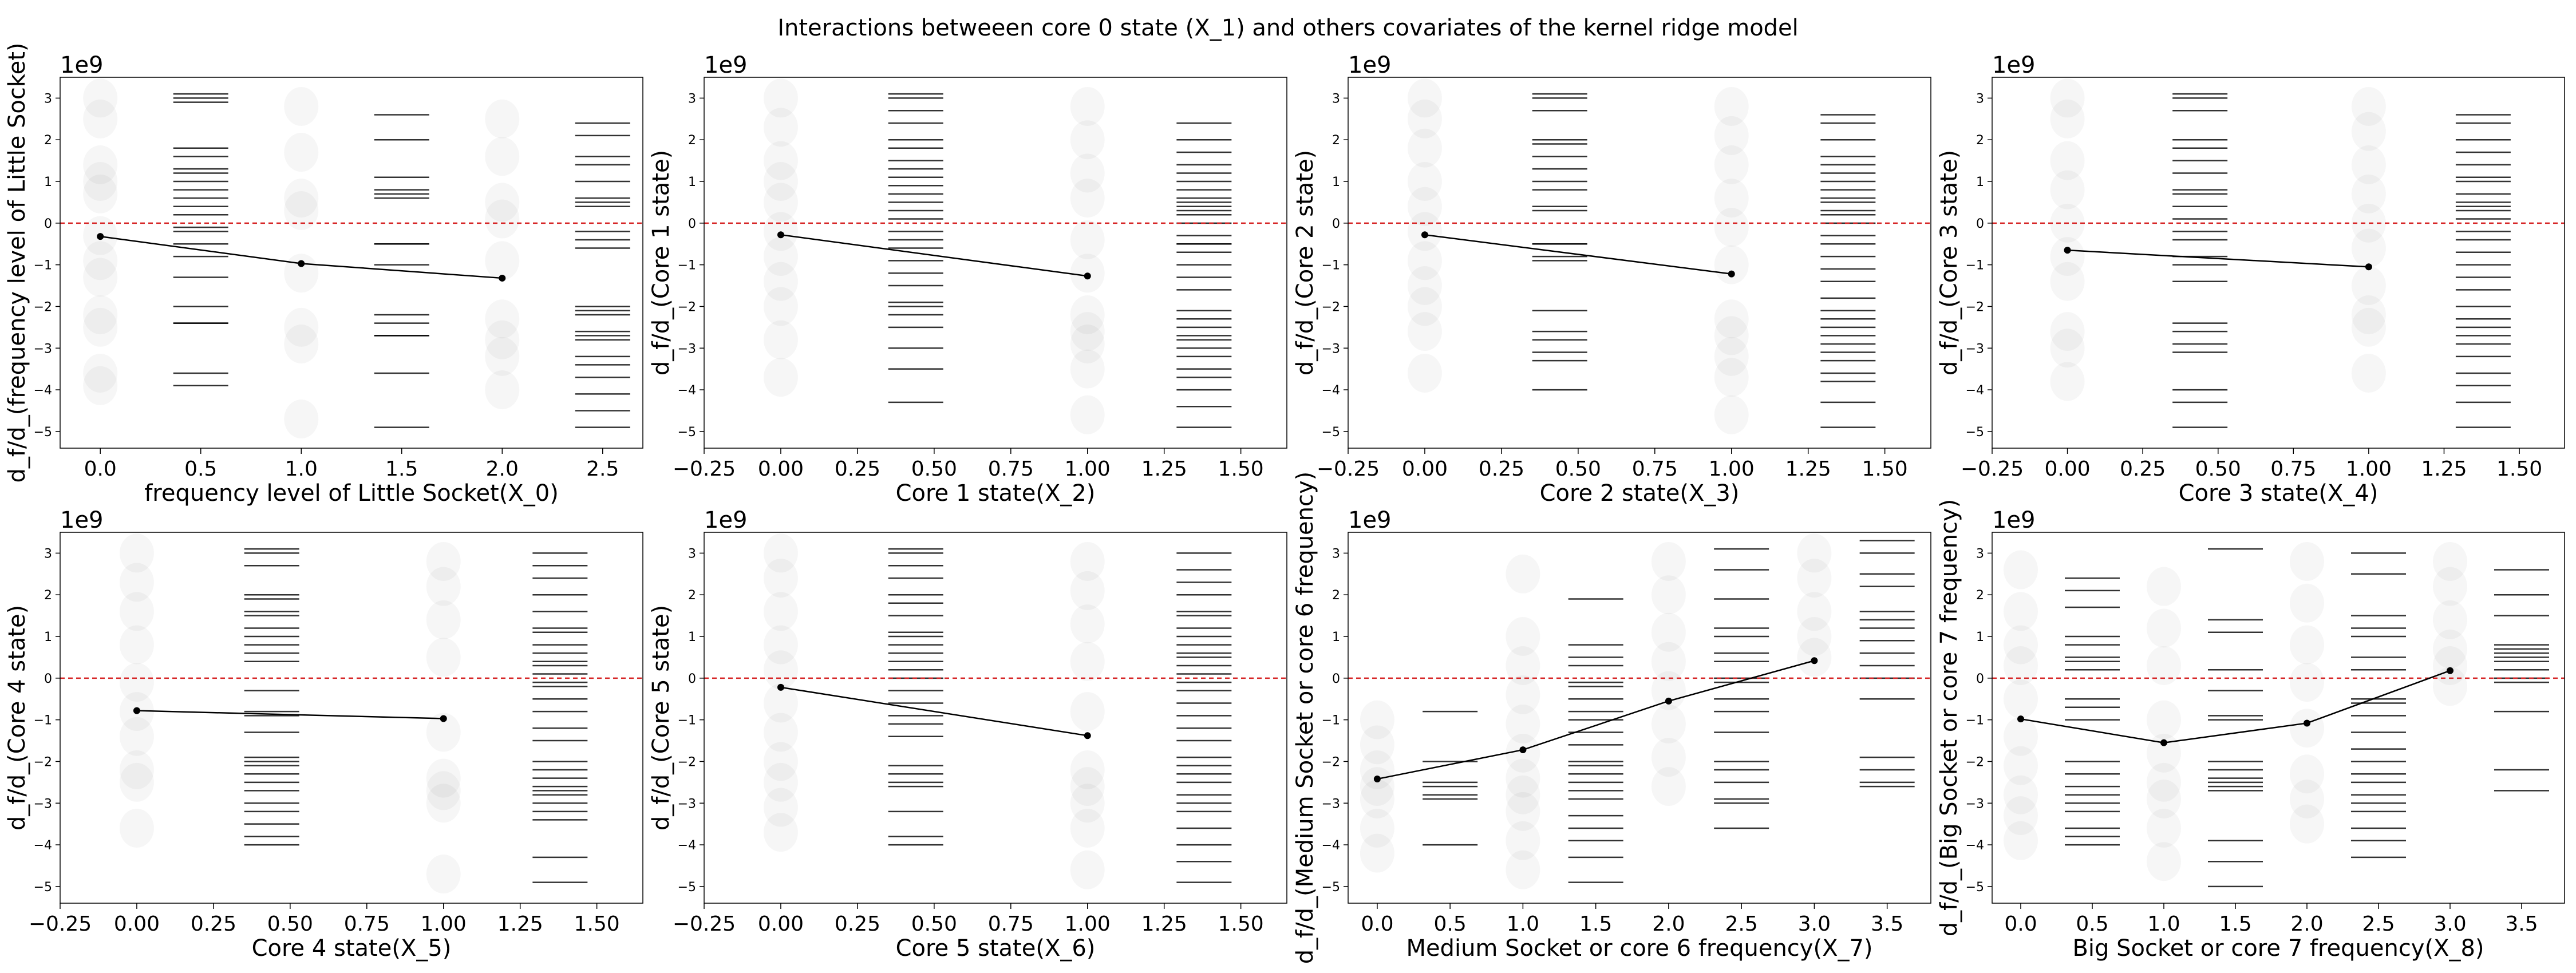  Describe the element at coordinates (2014, 65) in the screenshot. I see `y-scale-label: 1e9` at that location.